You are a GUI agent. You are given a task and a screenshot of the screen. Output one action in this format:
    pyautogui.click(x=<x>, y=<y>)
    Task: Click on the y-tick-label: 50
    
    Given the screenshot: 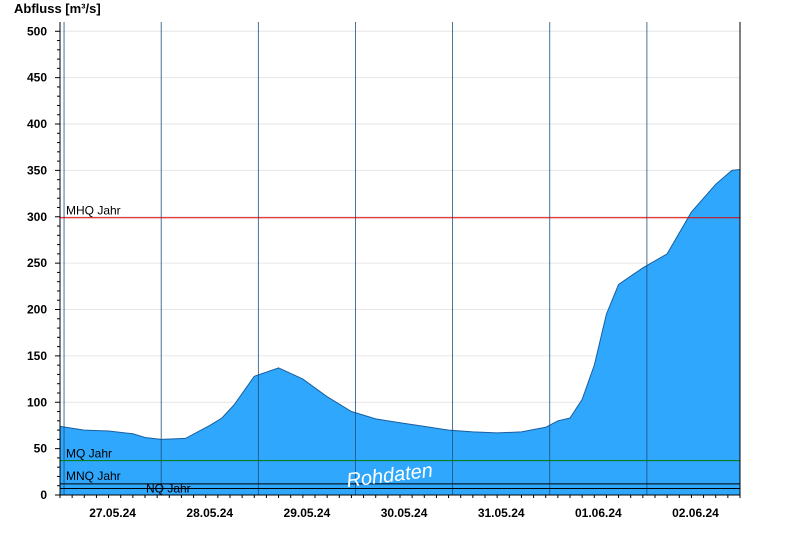 What is the action you would take?
    pyautogui.click(x=41, y=449)
    